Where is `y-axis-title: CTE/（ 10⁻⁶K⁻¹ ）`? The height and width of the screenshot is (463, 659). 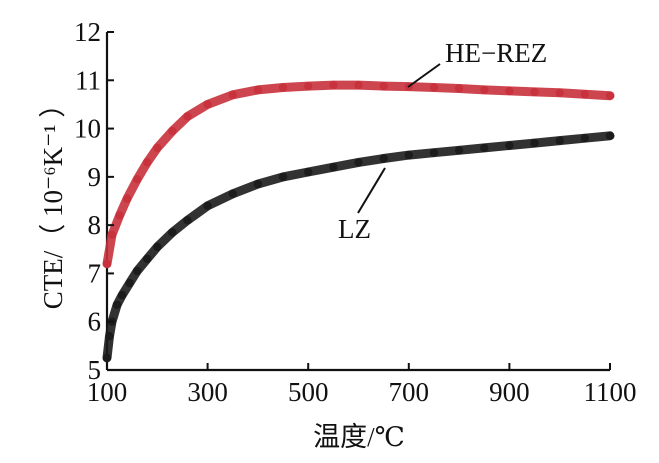
y-axis-title: CTE/（ 10⁻⁶K⁻¹ ） is located at coordinates (53, 200).